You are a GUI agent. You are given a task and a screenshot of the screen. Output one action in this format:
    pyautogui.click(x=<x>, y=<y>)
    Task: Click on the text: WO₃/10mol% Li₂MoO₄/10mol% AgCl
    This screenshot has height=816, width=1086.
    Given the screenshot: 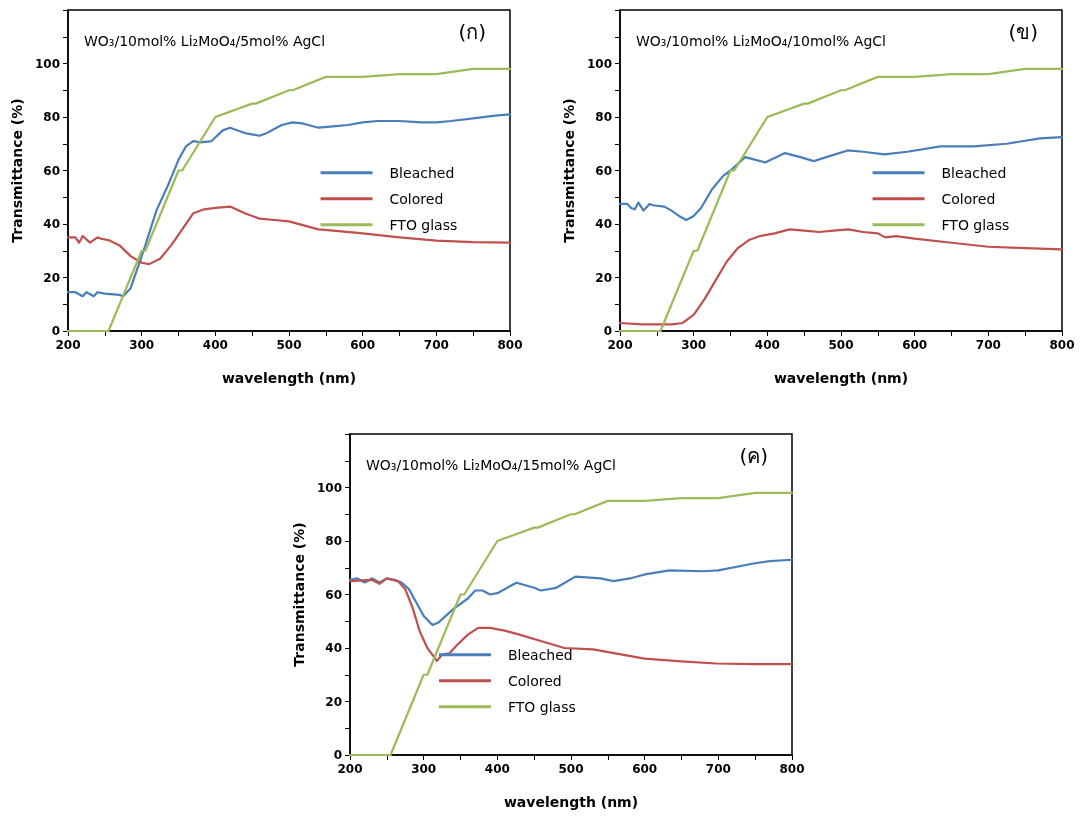 What is the action you would take?
    pyautogui.click(x=761, y=41)
    